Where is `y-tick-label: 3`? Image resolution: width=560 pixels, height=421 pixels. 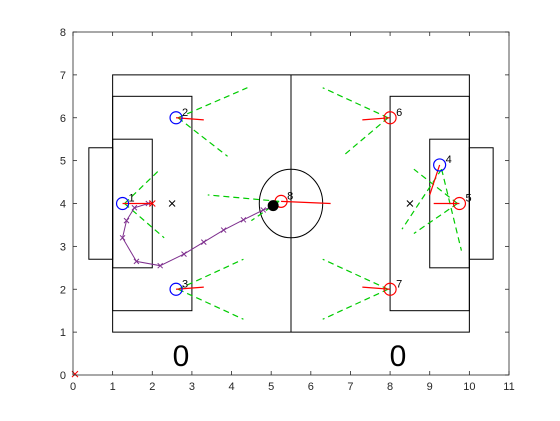 y-tick-label: 3 is located at coordinates (63, 247).